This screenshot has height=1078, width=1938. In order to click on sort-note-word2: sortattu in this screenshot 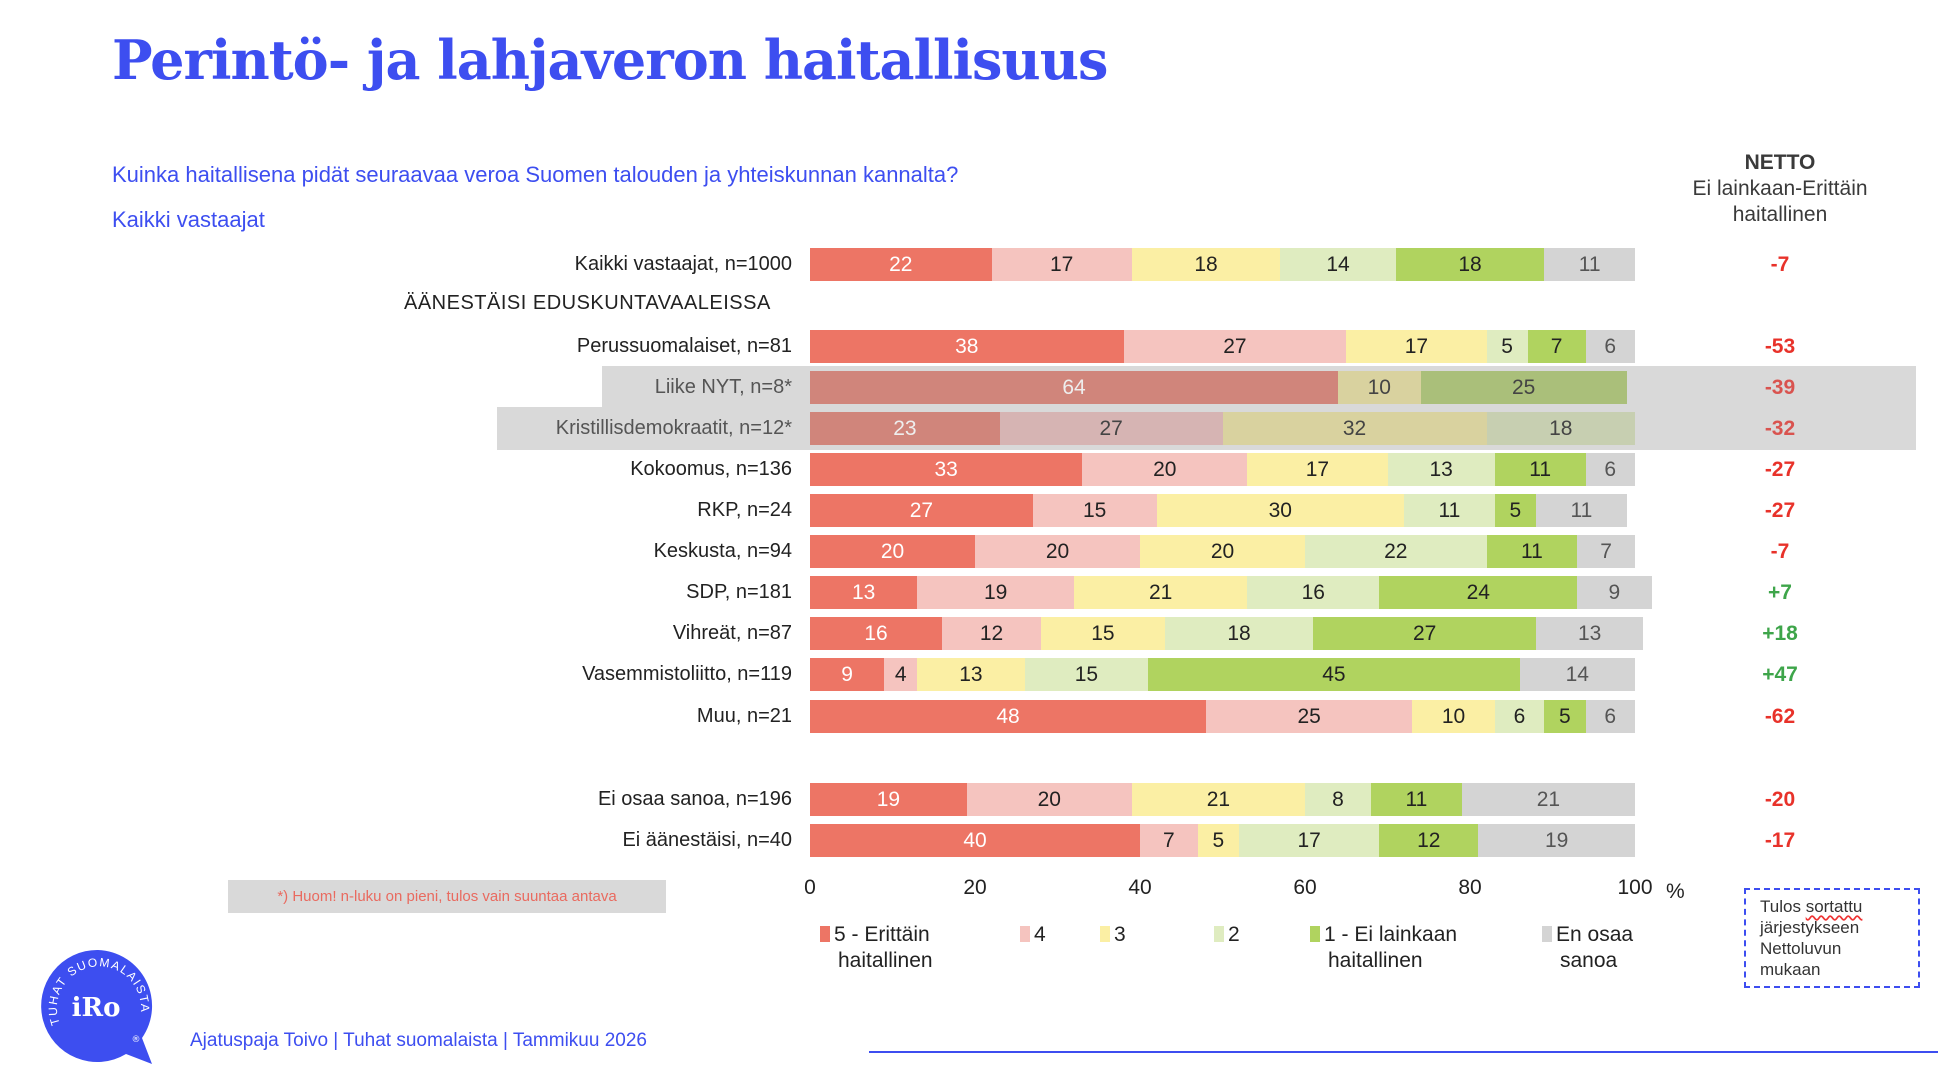, I will do `click(1834, 906)`.